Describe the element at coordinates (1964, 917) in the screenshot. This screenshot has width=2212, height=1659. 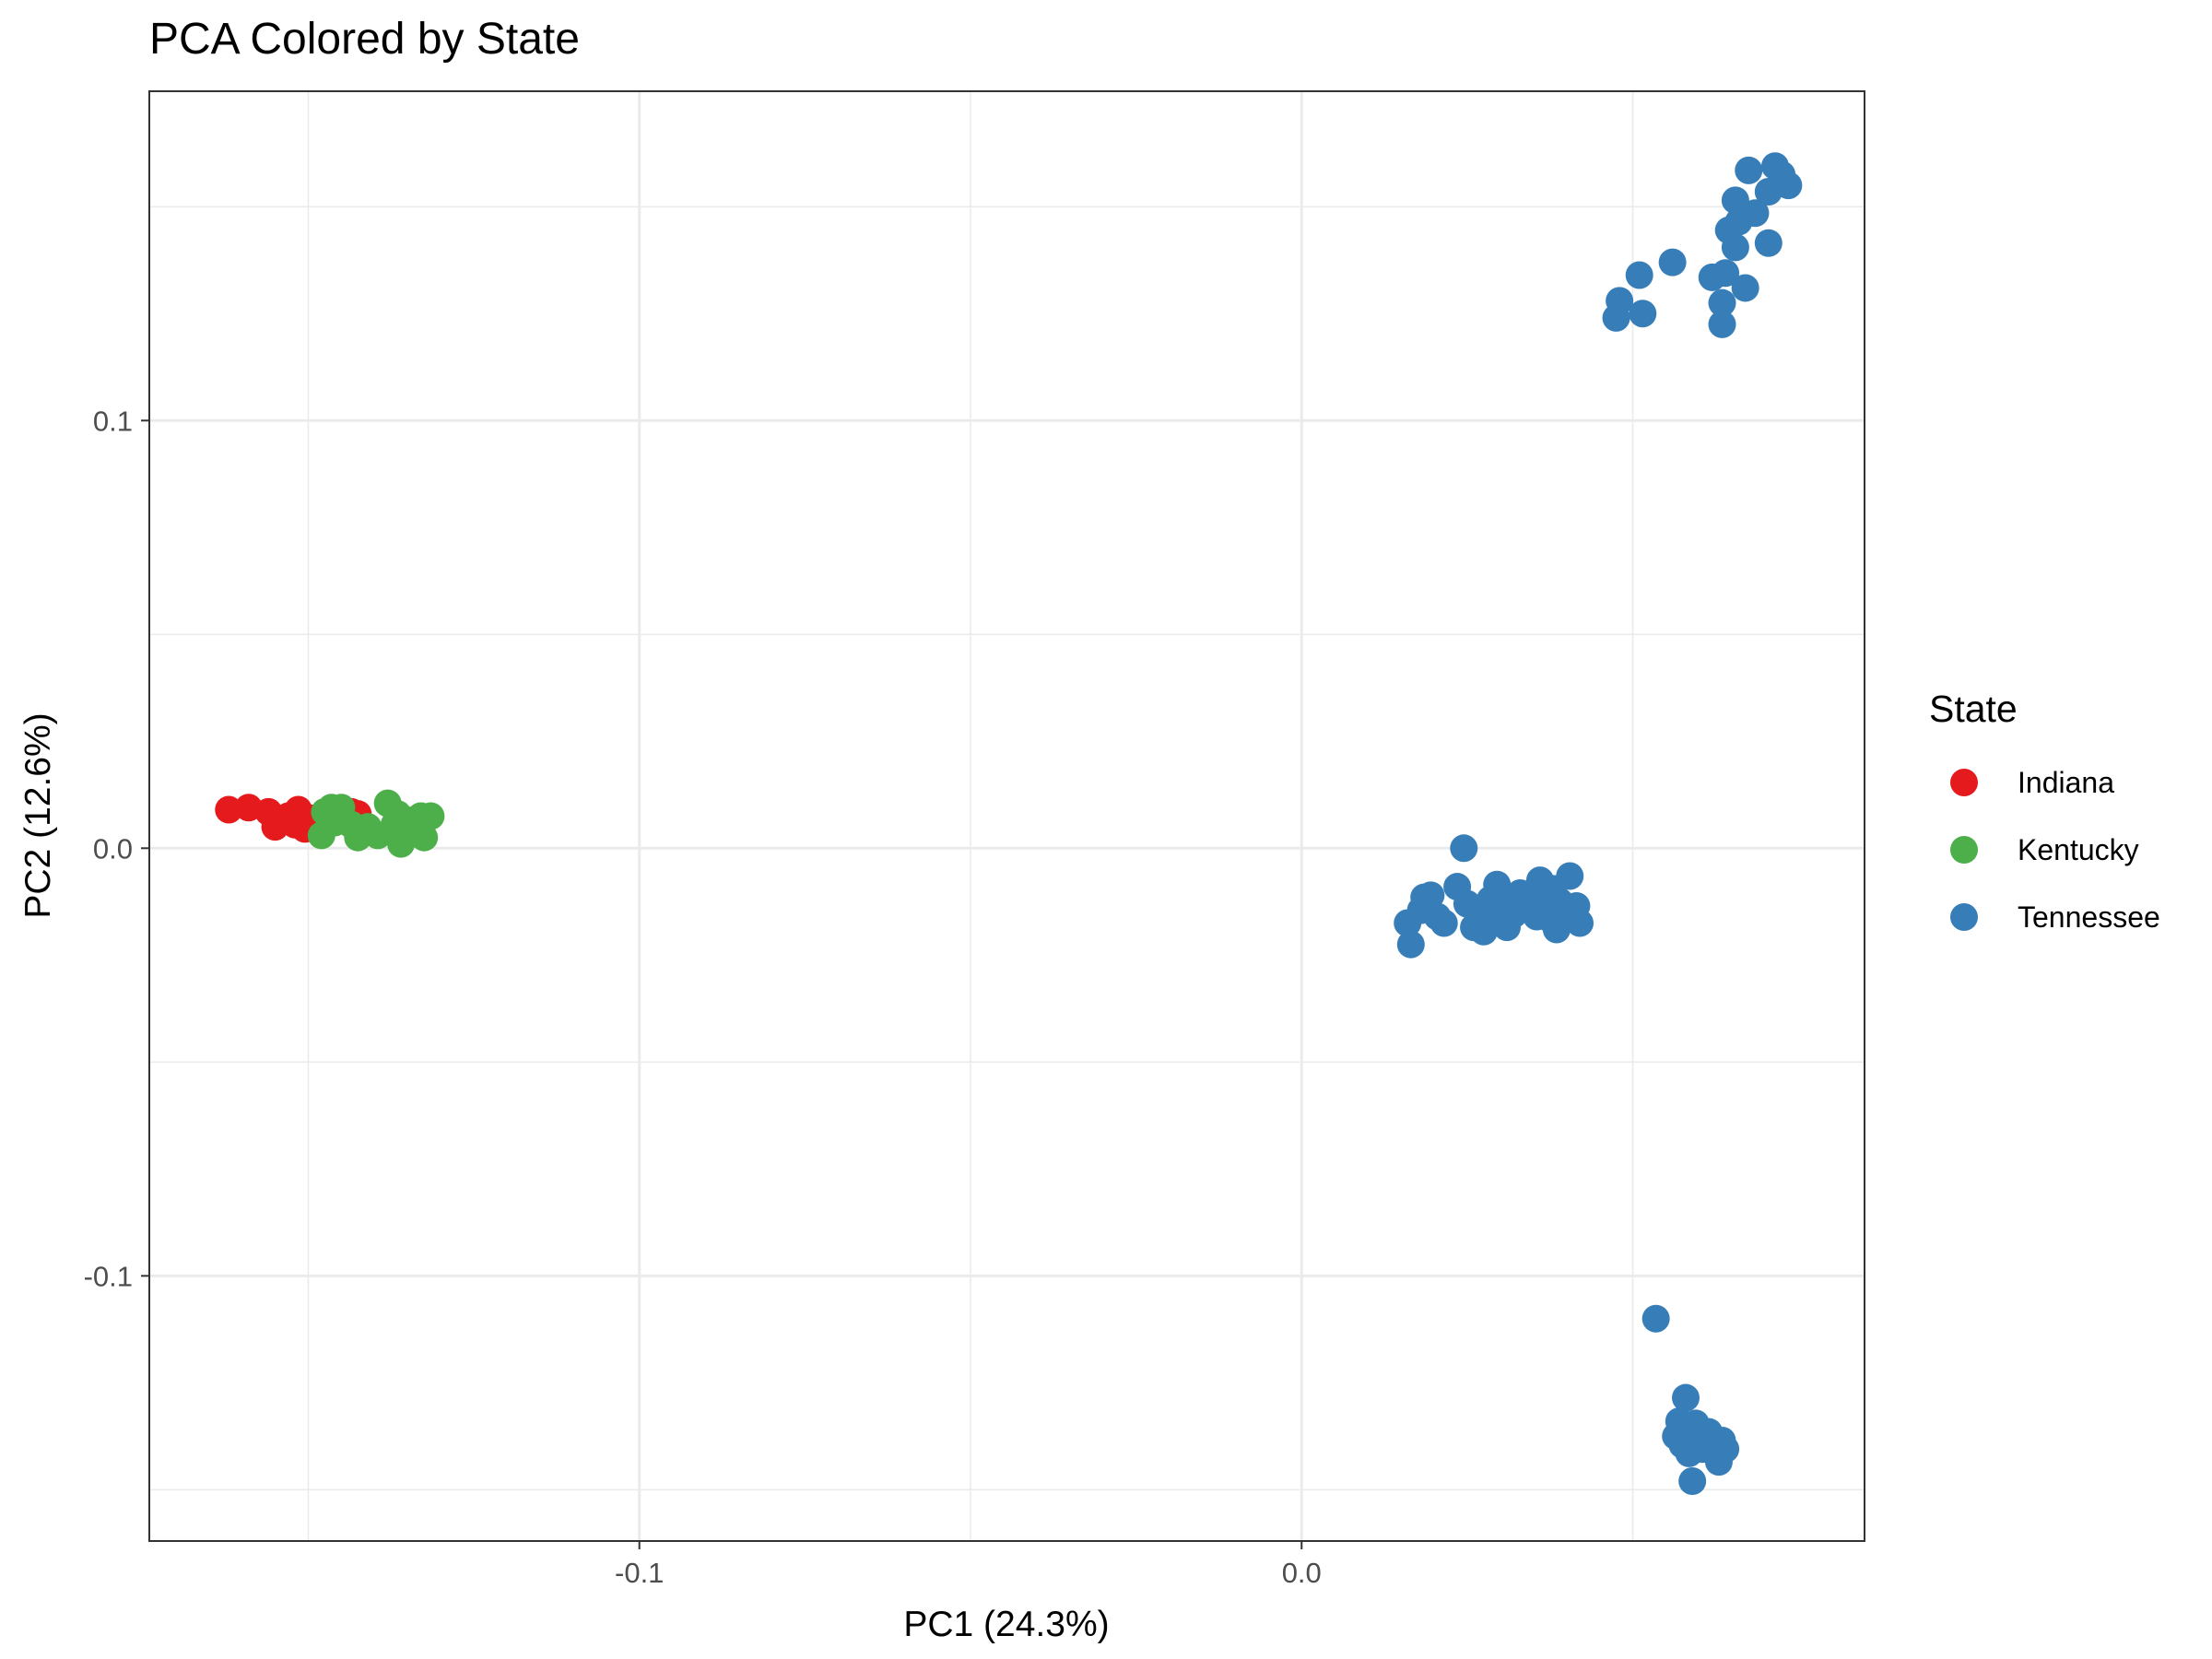
I see `legend-key-tennessee` at that location.